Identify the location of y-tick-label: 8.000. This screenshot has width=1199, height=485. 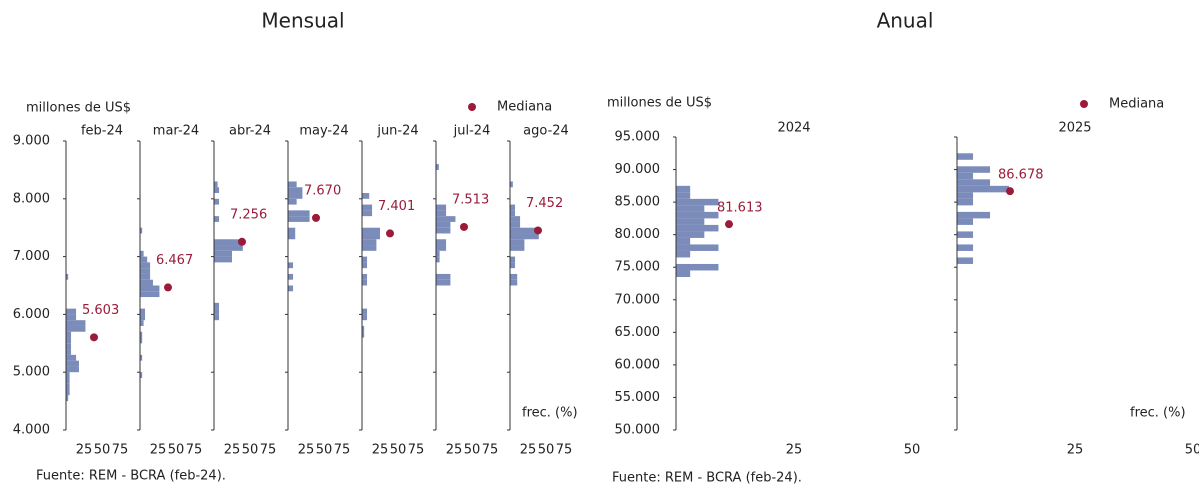
(31, 198).